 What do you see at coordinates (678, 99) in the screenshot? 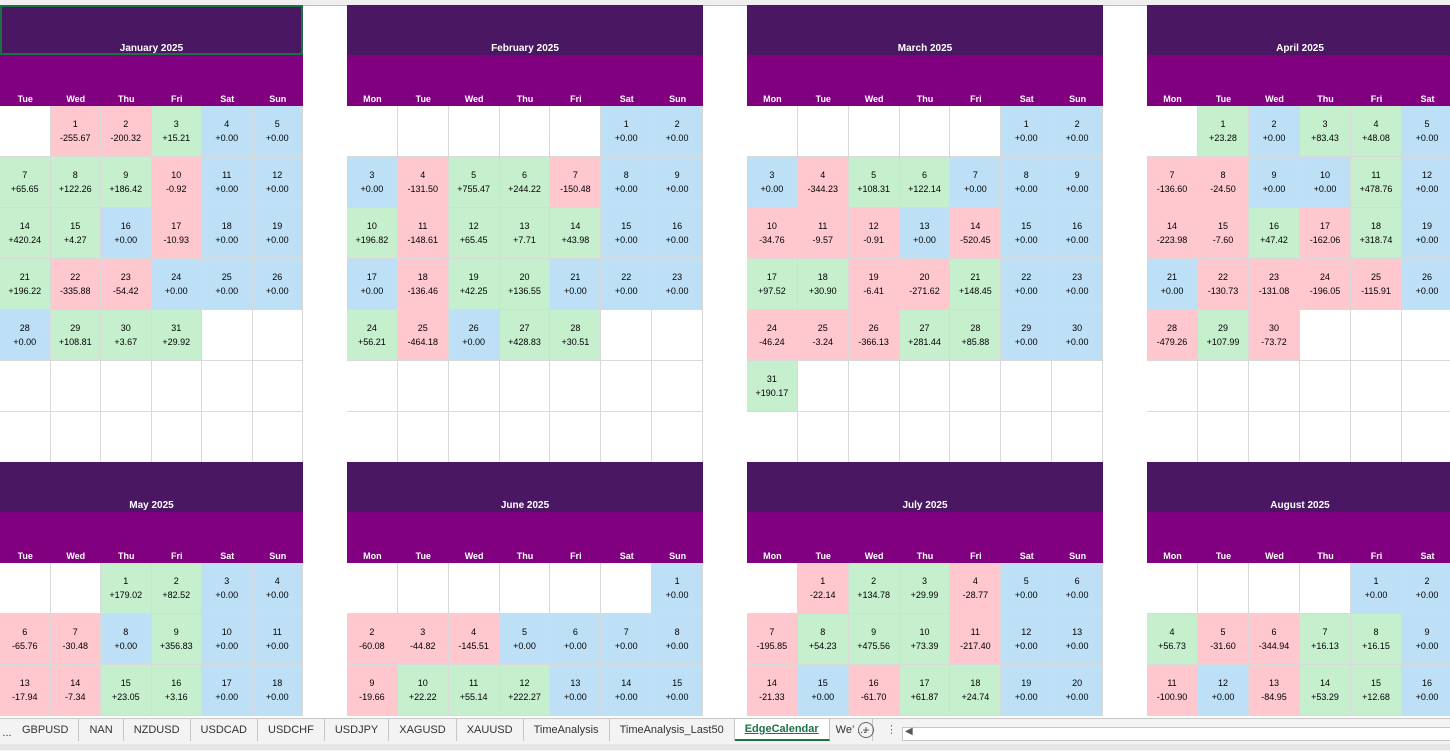
I see `weekday-label: Sun` at bounding box center [678, 99].